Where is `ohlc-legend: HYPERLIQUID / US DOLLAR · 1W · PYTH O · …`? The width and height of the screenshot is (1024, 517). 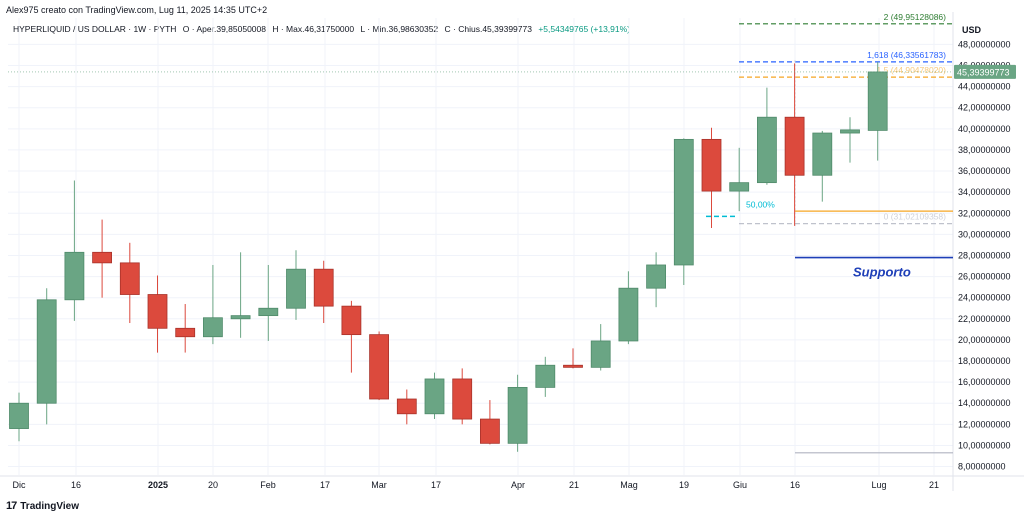
ohlc-legend: HYPERLIQUID / US DOLLAR · 1W · PYTH O · … is located at coordinates (321, 29).